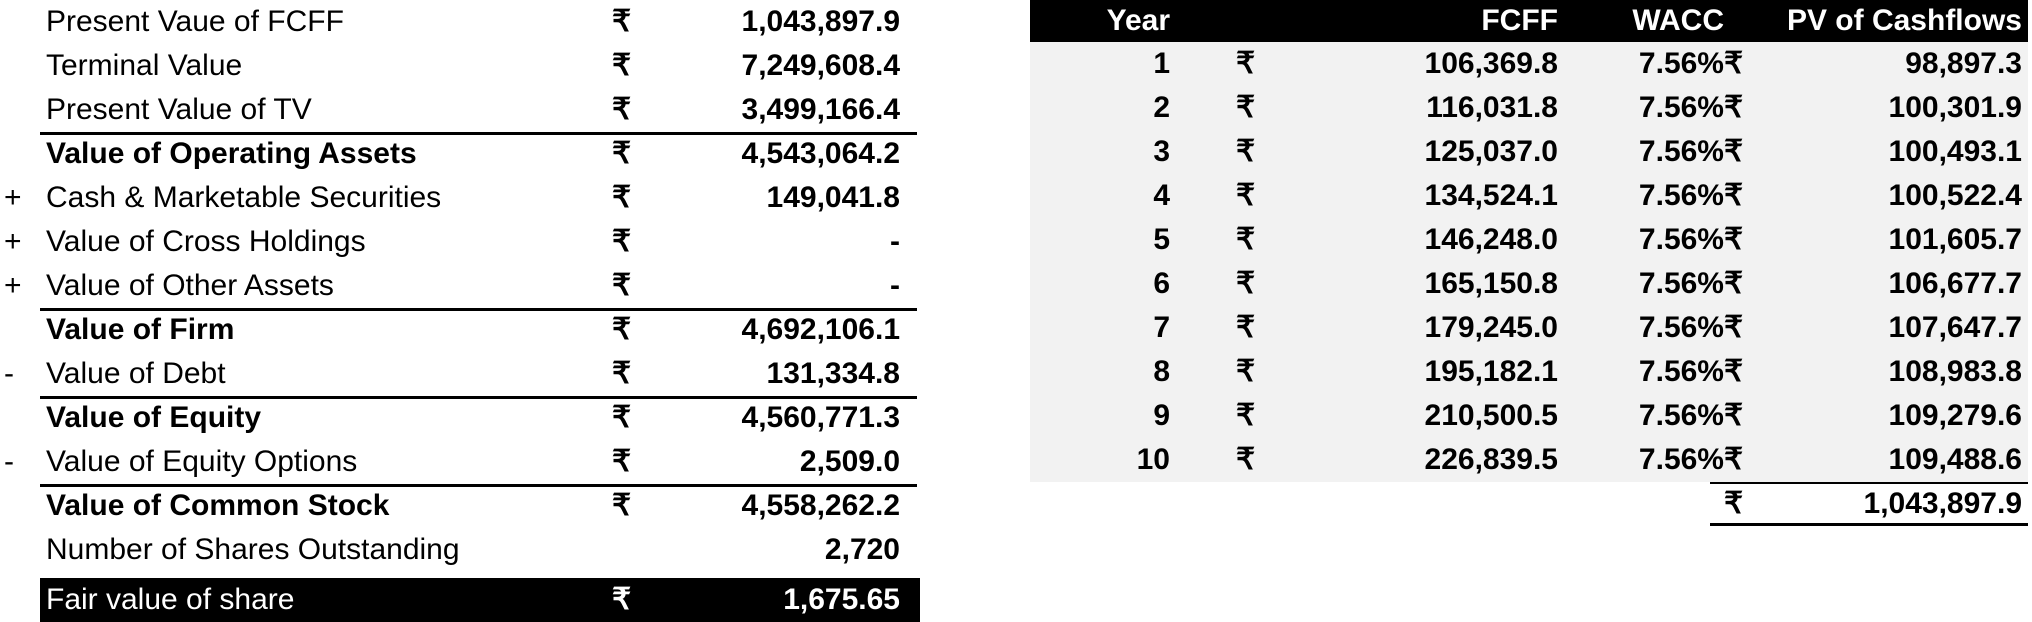 This screenshot has width=2032, height=622. I want to click on cell-pv: 100,522.4, so click(1955, 195).